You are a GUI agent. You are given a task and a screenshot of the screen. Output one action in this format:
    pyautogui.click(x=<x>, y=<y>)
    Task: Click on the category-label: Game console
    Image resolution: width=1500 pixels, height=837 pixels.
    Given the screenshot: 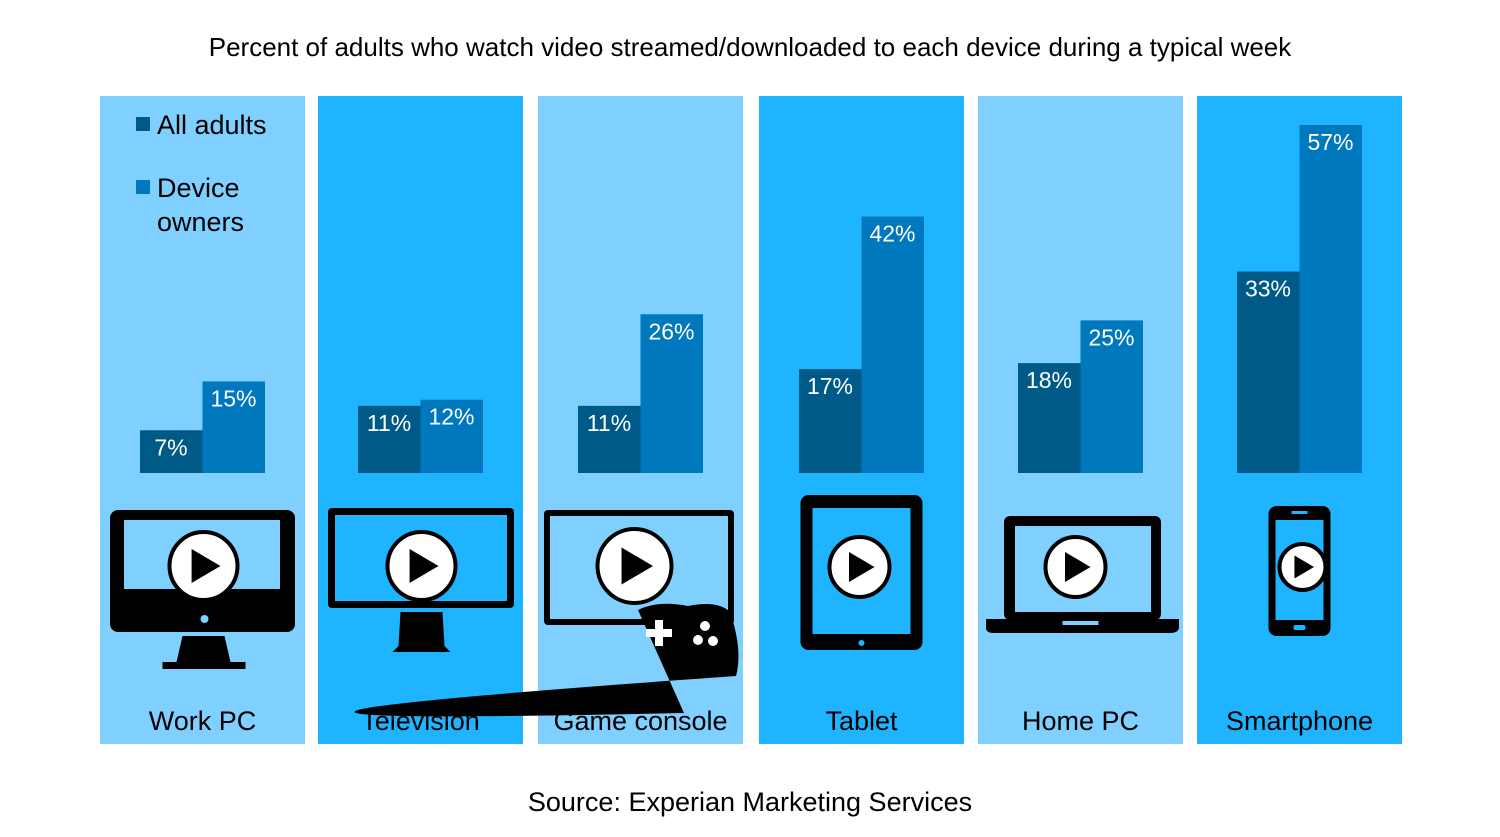 What is the action you would take?
    pyautogui.click(x=640, y=721)
    